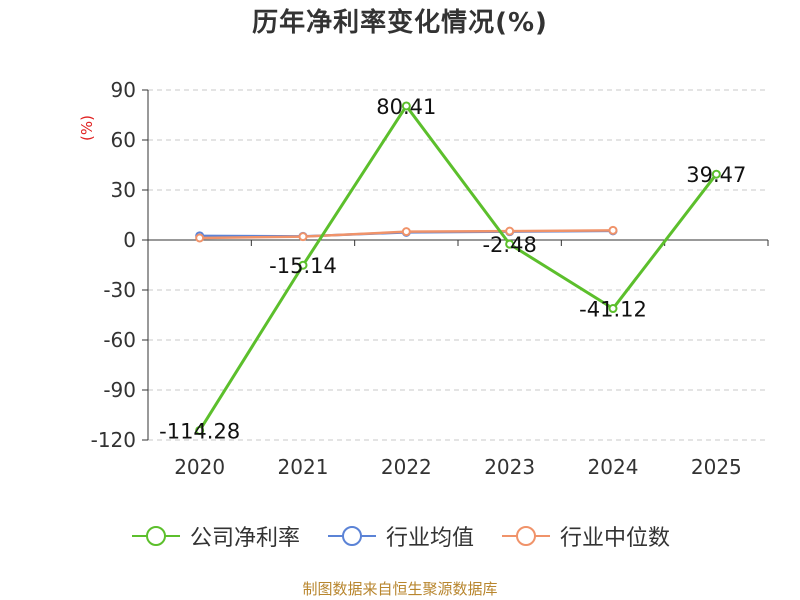 The width and height of the screenshot is (800, 600). What do you see at coordinates (406, 467) in the screenshot?
I see `x-tick-label: 2022` at bounding box center [406, 467].